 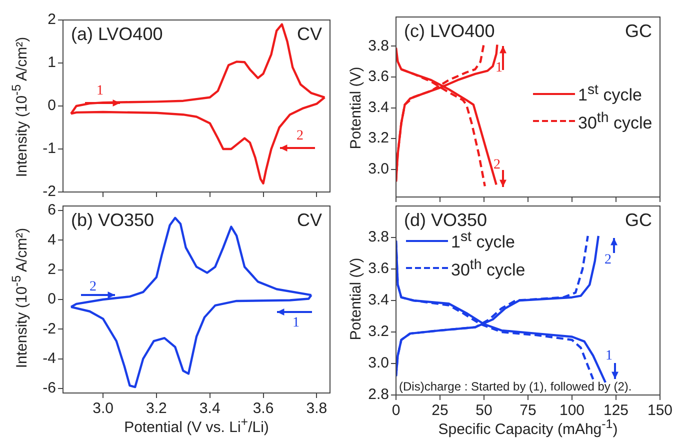 What do you see at coordinates (484, 411) in the screenshot?
I see `x-tick-label: 50` at bounding box center [484, 411].